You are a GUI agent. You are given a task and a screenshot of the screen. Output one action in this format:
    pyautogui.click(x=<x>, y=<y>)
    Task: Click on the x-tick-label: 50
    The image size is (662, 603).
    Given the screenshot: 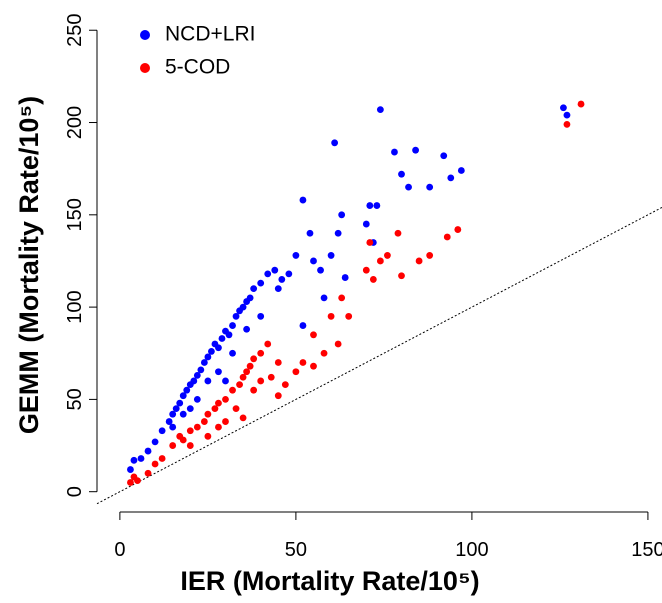 What is the action you would take?
    pyautogui.click(x=296, y=550)
    